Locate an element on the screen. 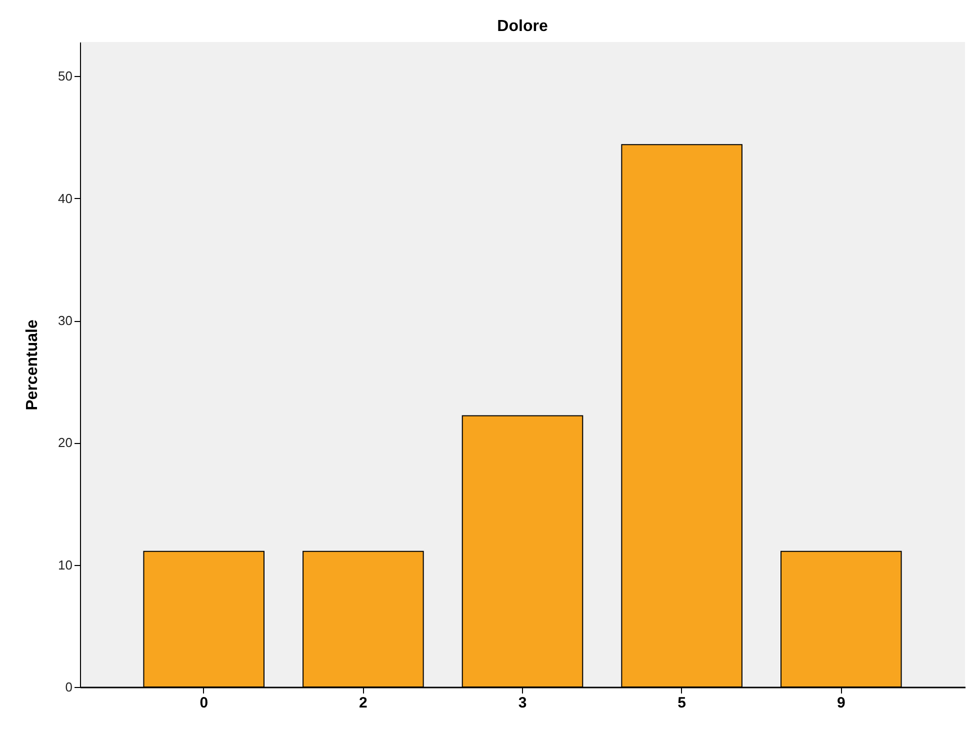 Image resolution: width=970 pixels, height=729 pixels. x-tick-label: 0 is located at coordinates (204, 703).